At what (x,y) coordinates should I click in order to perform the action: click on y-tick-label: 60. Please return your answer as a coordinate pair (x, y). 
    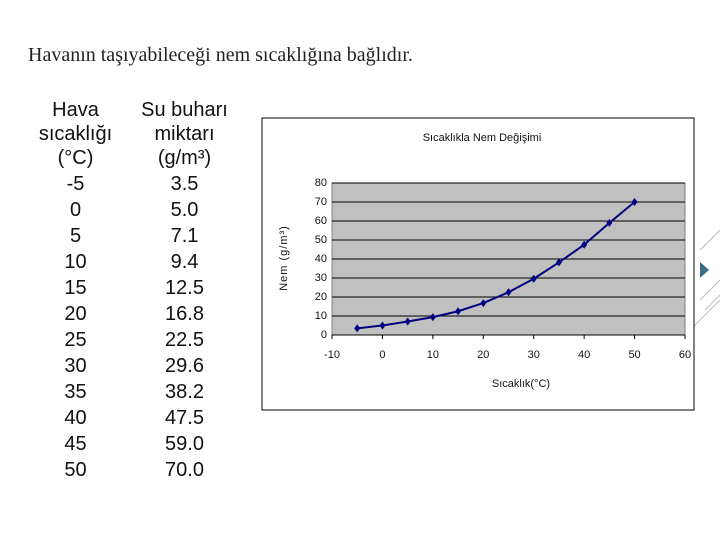
    Looking at the image, I should click on (321, 221).